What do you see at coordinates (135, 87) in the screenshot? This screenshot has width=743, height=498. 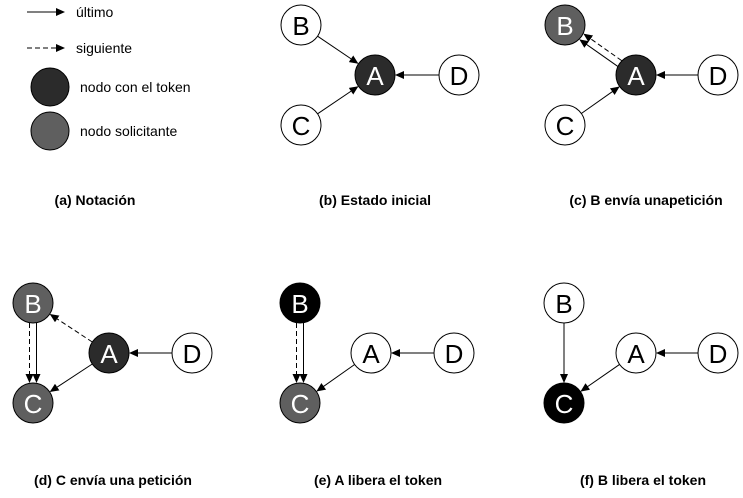 I see `legend-token-label: nodo con el token` at bounding box center [135, 87].